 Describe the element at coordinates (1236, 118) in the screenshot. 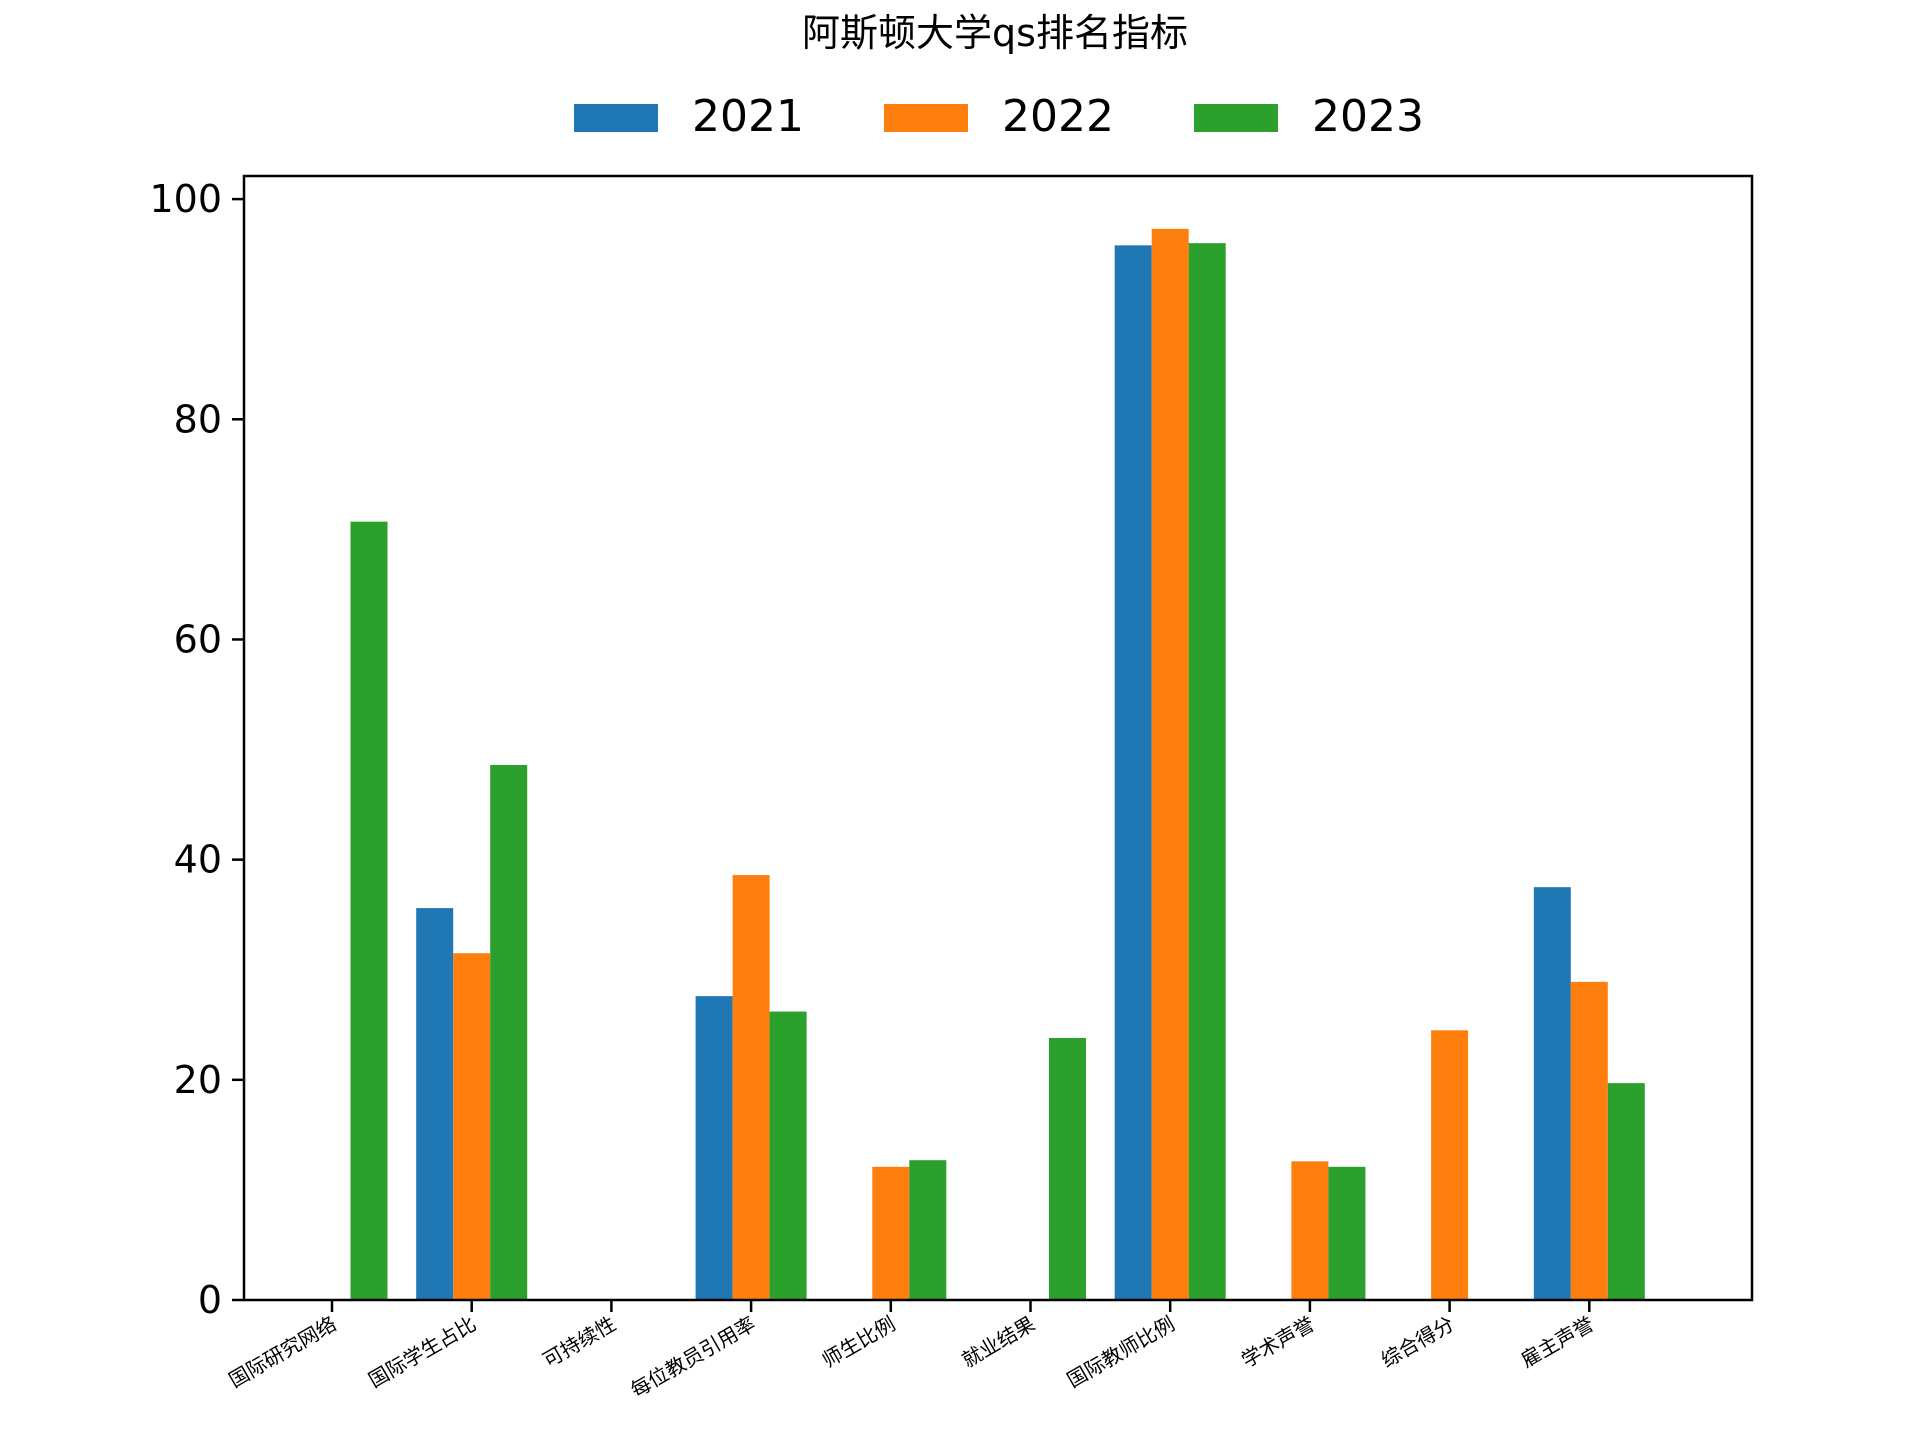

I see `legend-swatch-2023` at that location.